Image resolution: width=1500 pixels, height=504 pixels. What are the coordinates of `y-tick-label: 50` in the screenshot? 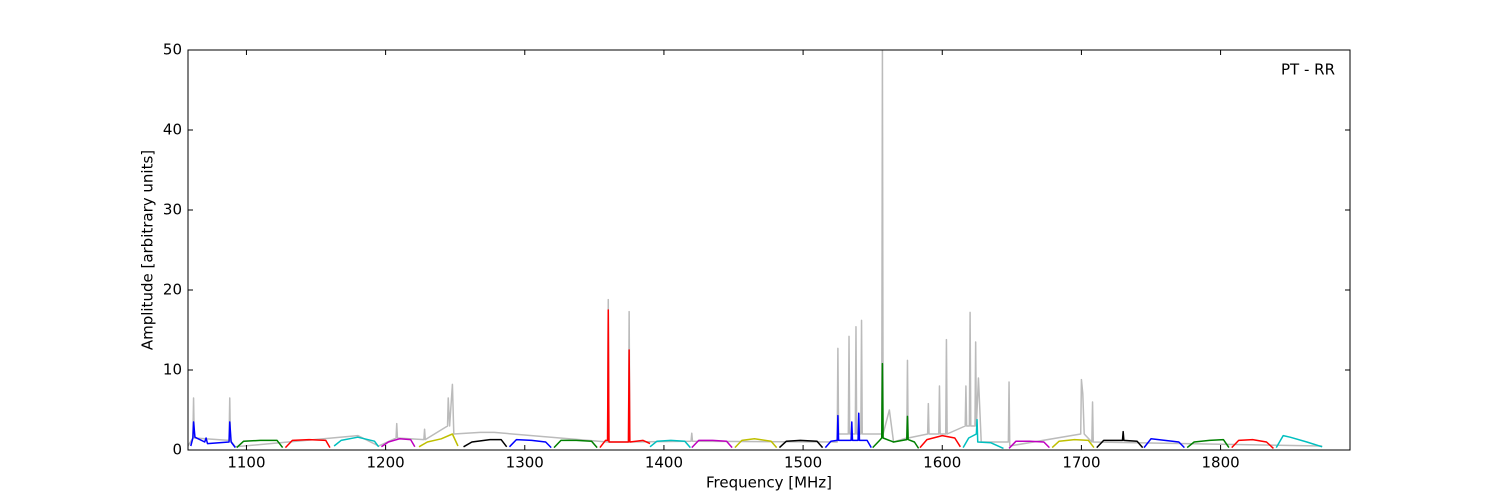 It's located at (172, 50).